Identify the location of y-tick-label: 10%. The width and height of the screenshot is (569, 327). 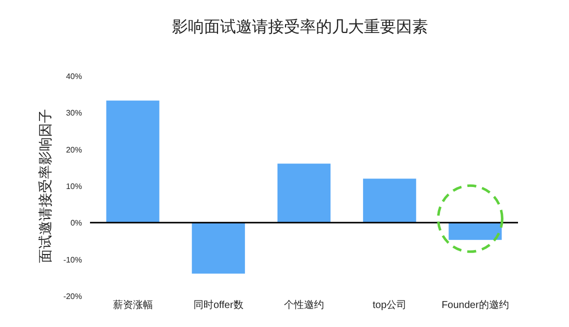
(74, 186).